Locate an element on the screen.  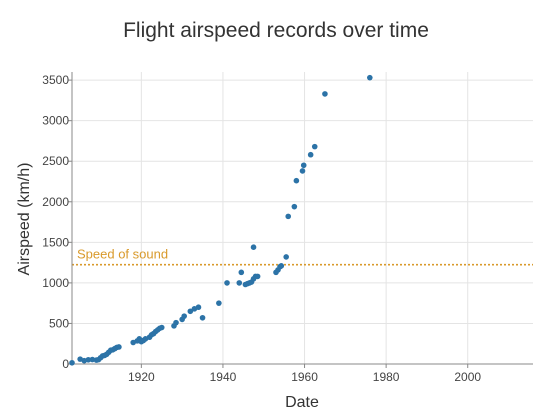
x-tick-label: 1960 is located at coordinates (304, 377).